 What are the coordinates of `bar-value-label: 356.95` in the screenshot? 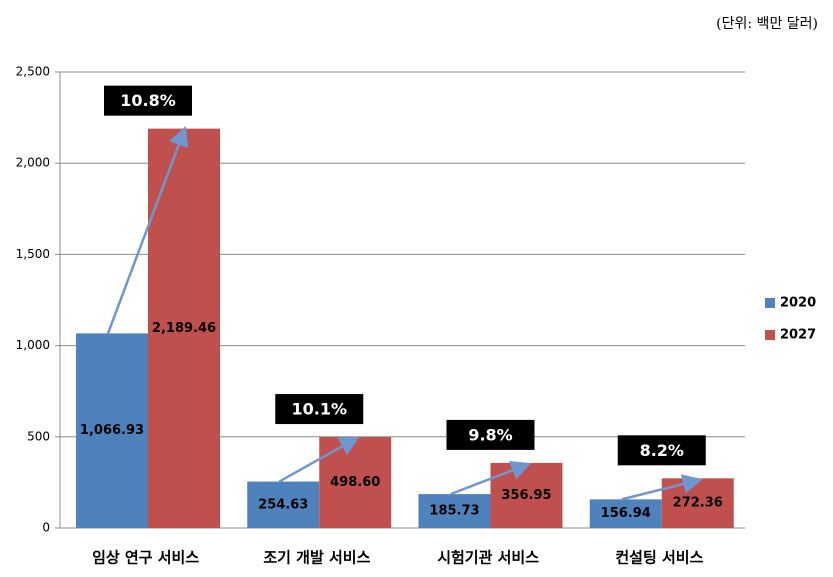 It's located at (526, 495).